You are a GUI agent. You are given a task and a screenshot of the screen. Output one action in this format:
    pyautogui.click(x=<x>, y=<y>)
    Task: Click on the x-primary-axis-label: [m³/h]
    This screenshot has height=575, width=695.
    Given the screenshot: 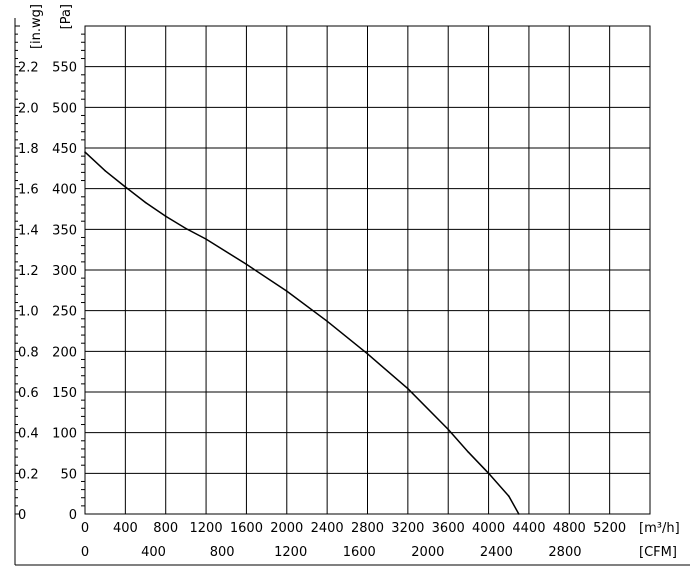 What is the action you would take?
    pyautogui.click(x=659, y=528)
    